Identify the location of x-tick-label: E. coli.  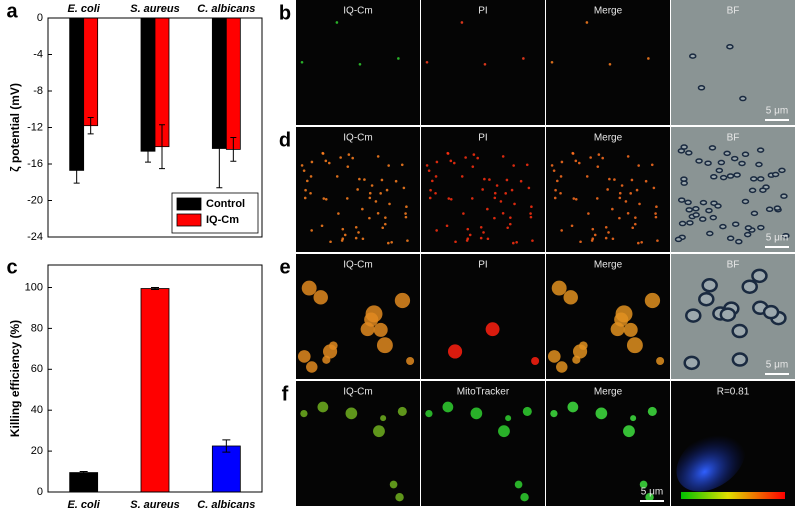
(83, 505).